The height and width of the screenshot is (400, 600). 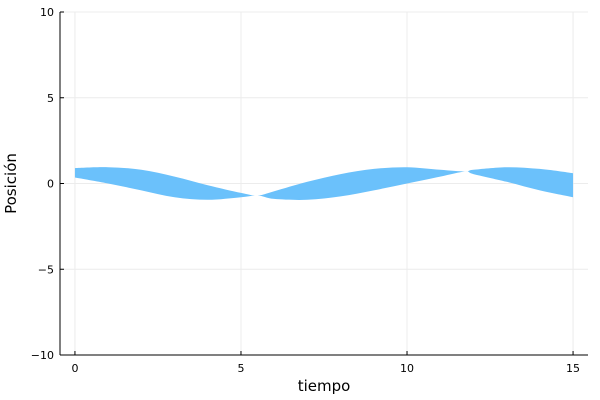 I want to click on y-tick-label: −5, so click(x=46, y=269).